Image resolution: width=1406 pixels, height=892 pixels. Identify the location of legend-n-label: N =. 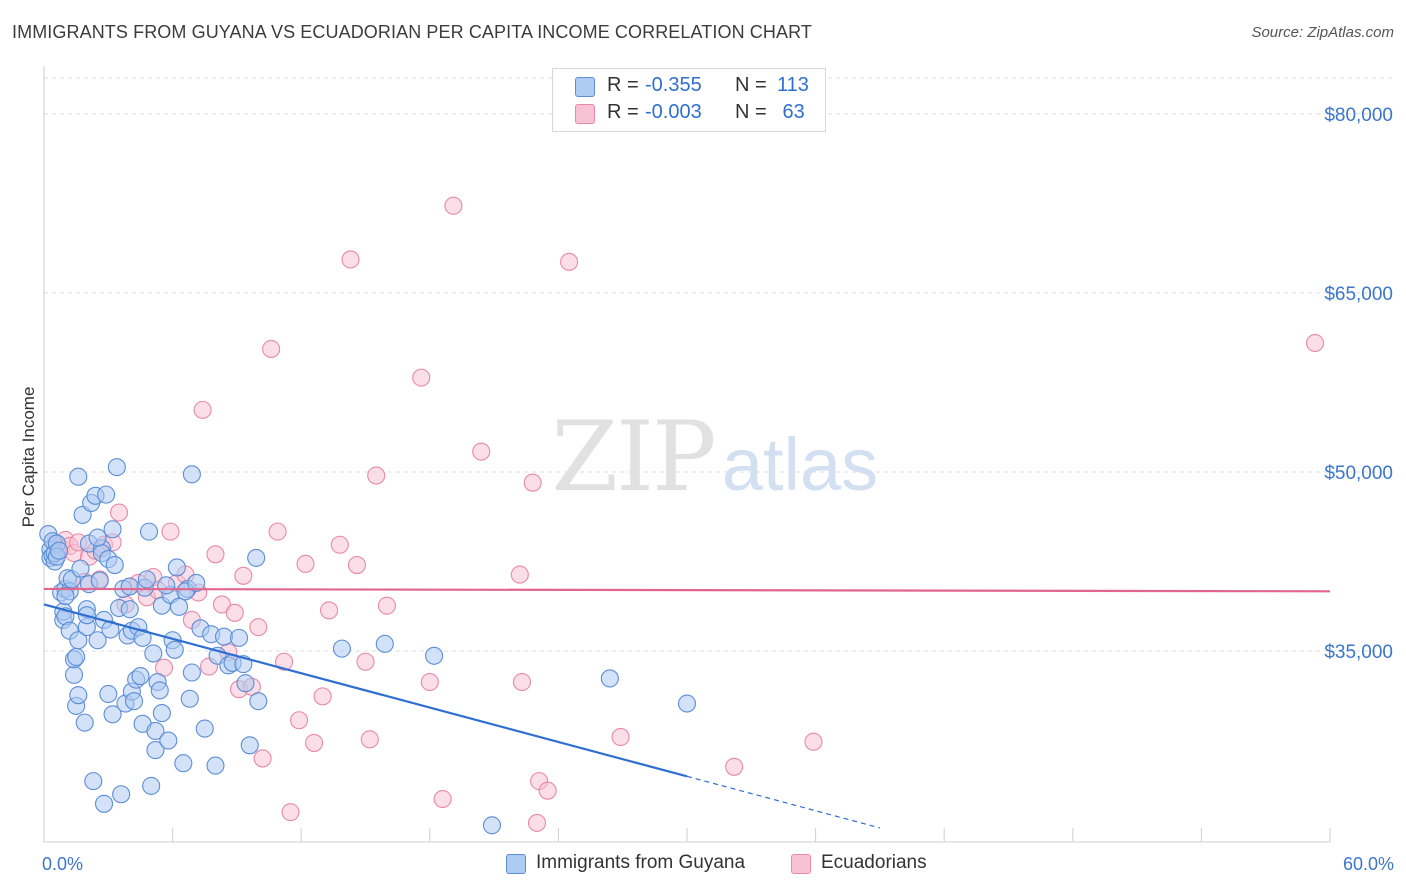
(751, 85).